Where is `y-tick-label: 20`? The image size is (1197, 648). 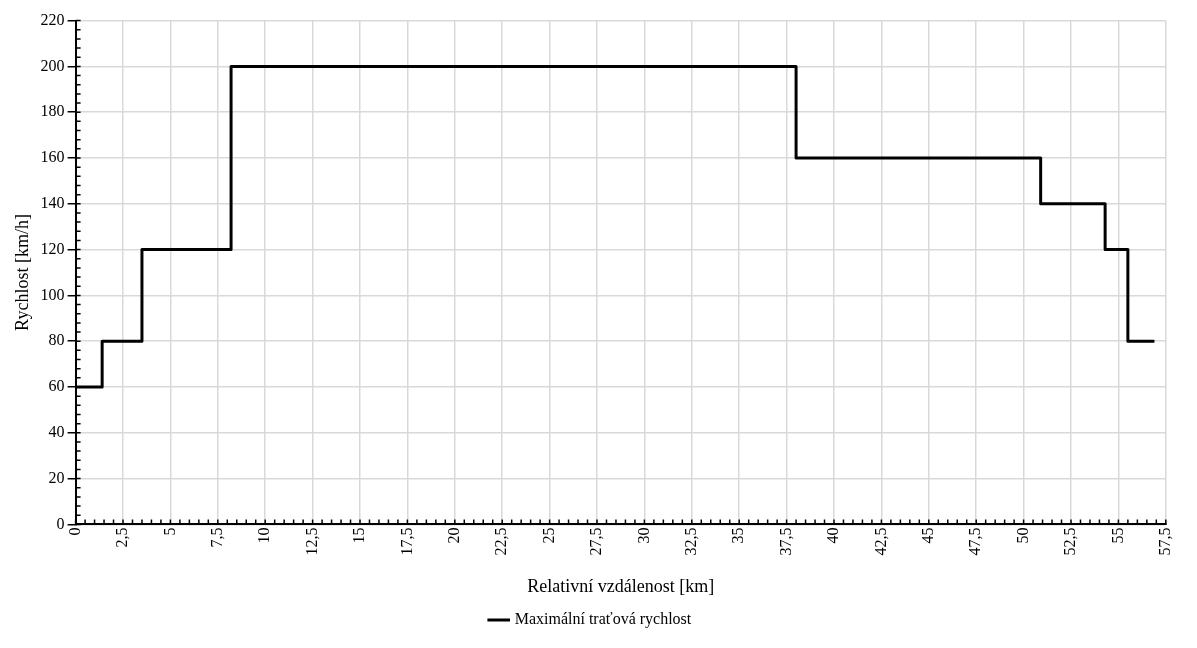 y-tick-label: 20 is located at coordinates (56, 477).